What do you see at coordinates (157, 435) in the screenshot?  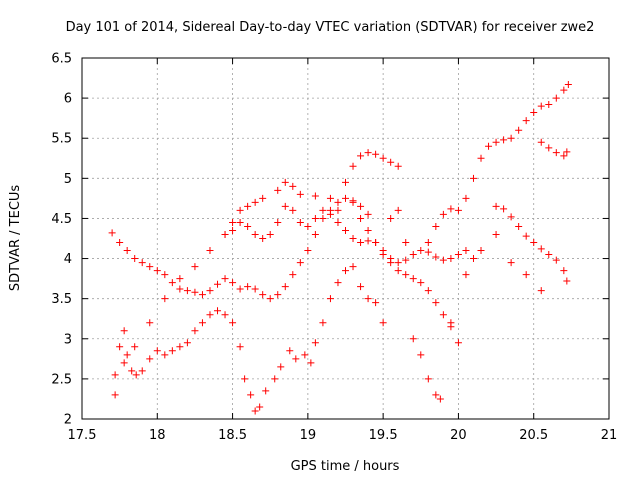 I see `x-tick-label: 18` at bounding box center [157, 435].